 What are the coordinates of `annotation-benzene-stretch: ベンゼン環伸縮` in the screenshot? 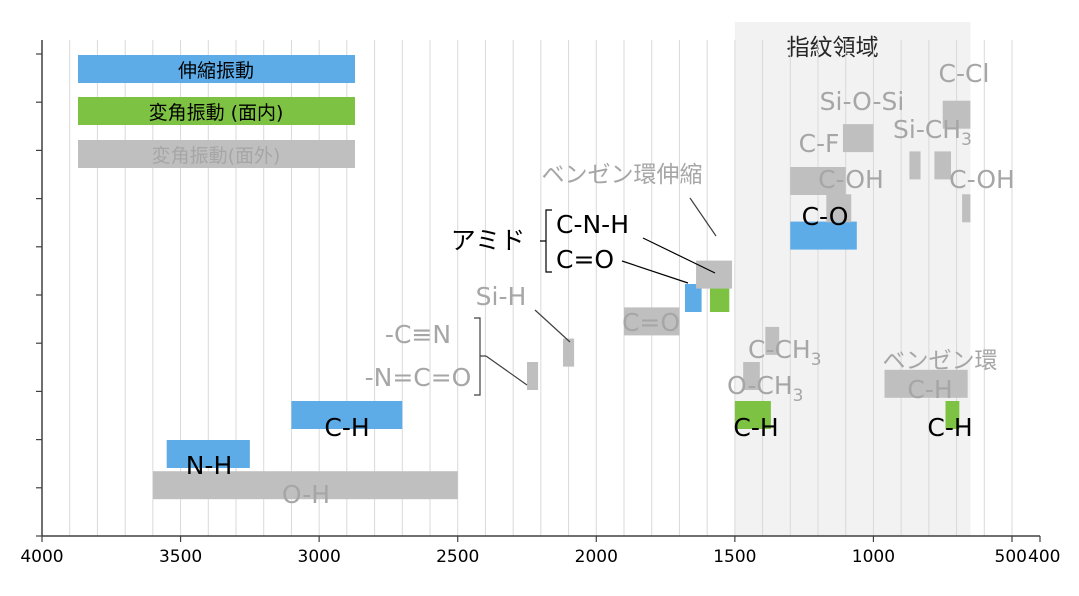 It's located at (622, 175).